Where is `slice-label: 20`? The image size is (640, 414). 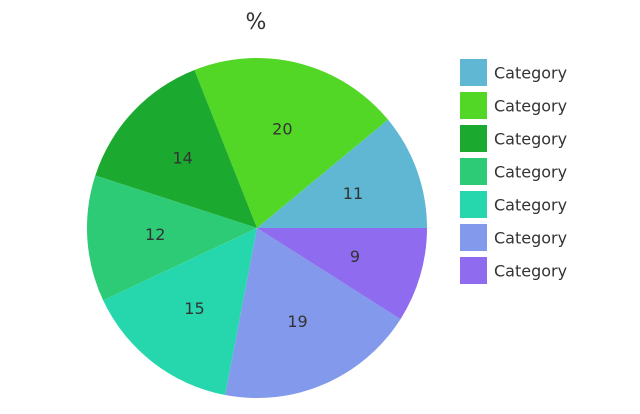 slice-label: 20 is located at coordinates (282, 129).